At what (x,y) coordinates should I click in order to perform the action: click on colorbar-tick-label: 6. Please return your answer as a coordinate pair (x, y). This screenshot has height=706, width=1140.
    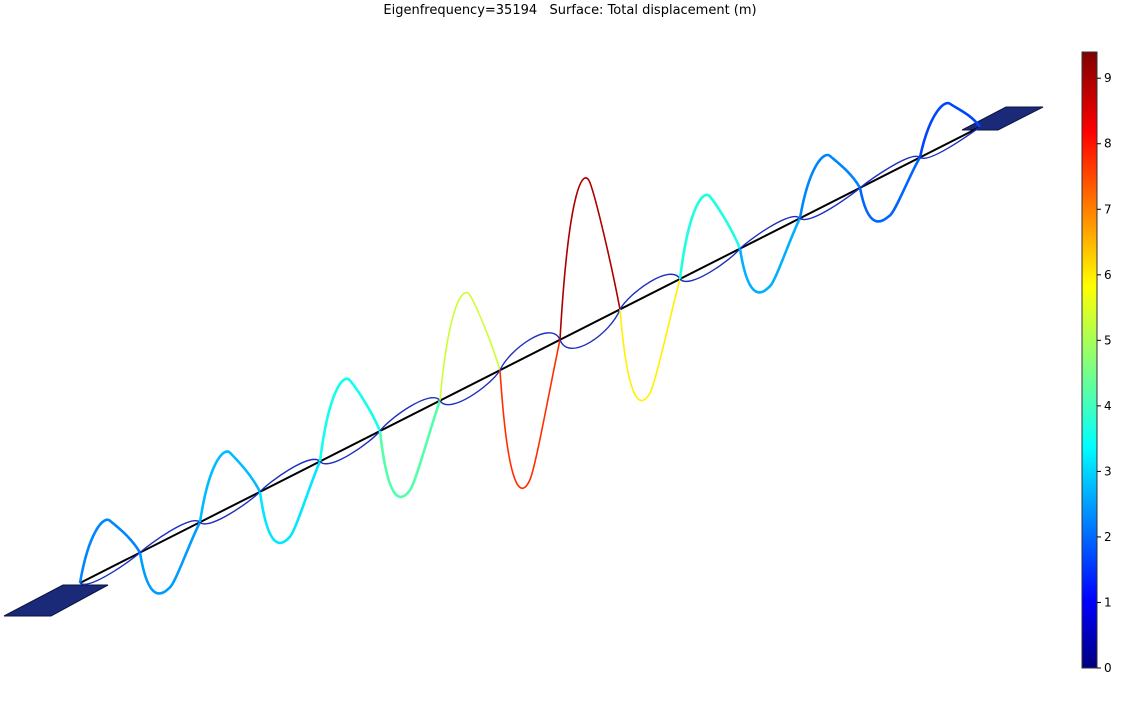
    Looking at the image, I should click on (1108, 275).